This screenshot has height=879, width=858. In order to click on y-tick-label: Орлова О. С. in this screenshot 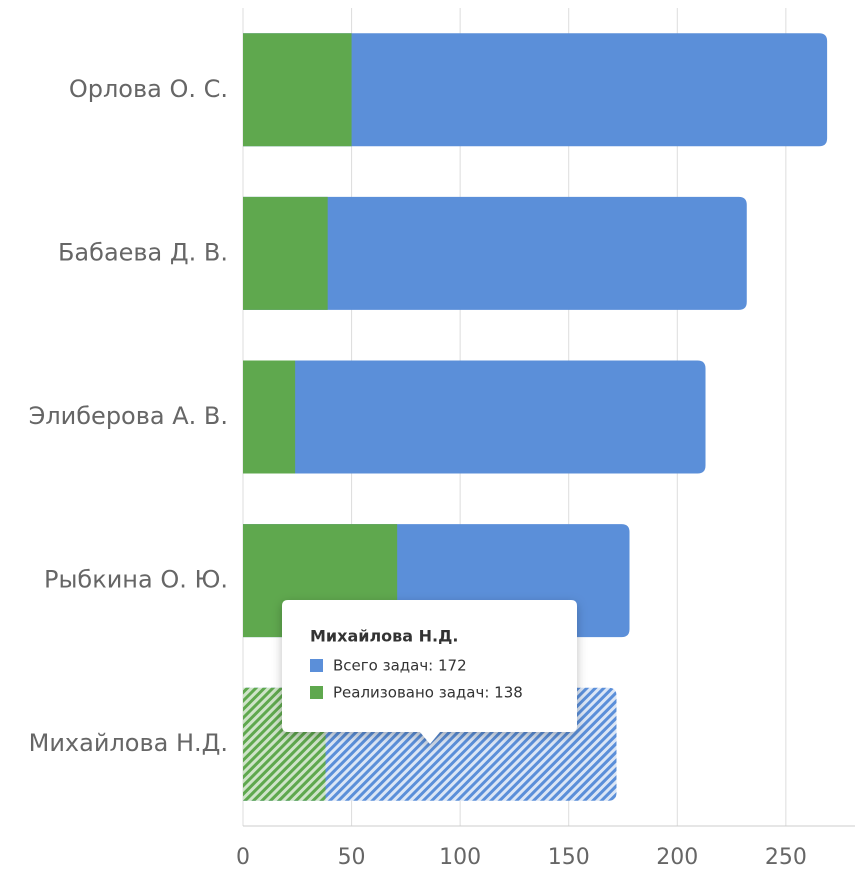, I will do `click(148, 89)`.